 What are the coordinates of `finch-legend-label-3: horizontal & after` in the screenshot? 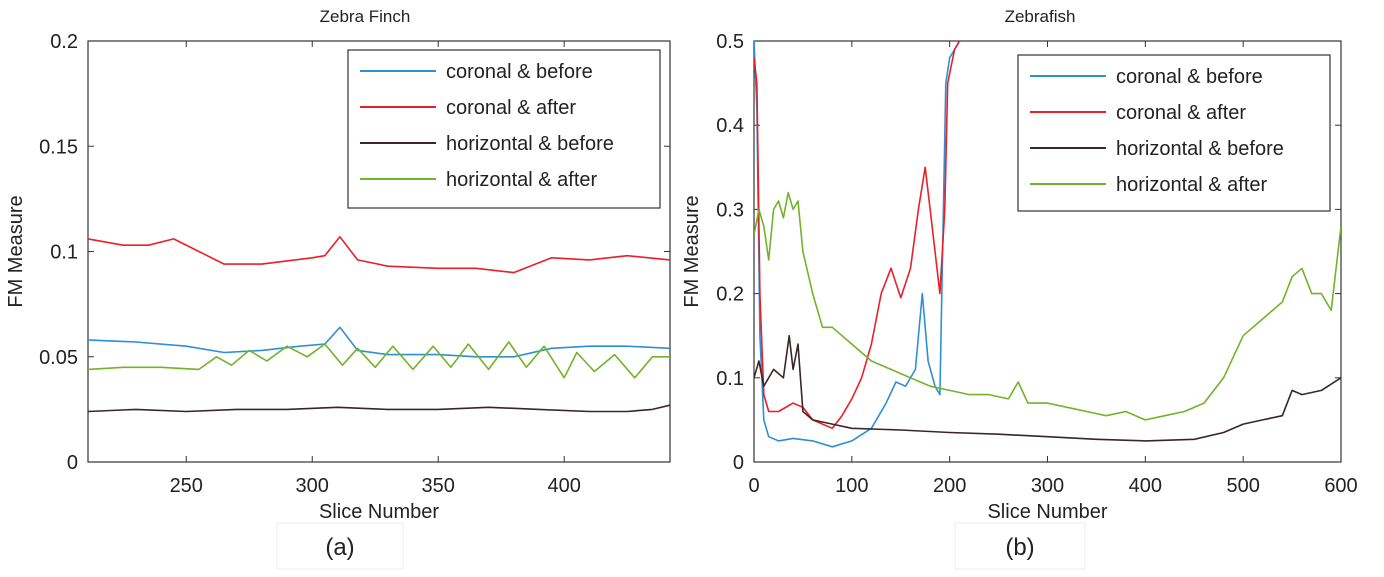 It's located at (522, 180).